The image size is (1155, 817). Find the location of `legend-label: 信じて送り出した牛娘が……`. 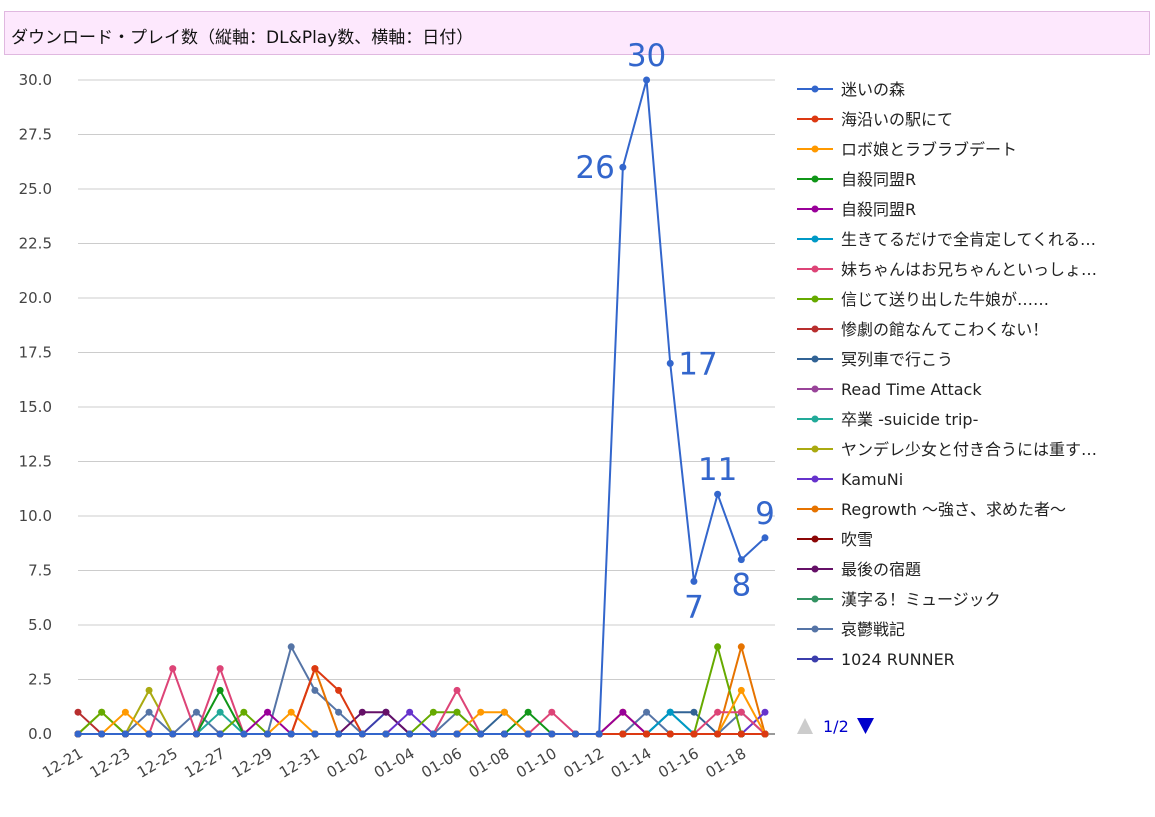

legend-label: 信じて送り出した牛娘が…… is located at coordinates (945, 299).